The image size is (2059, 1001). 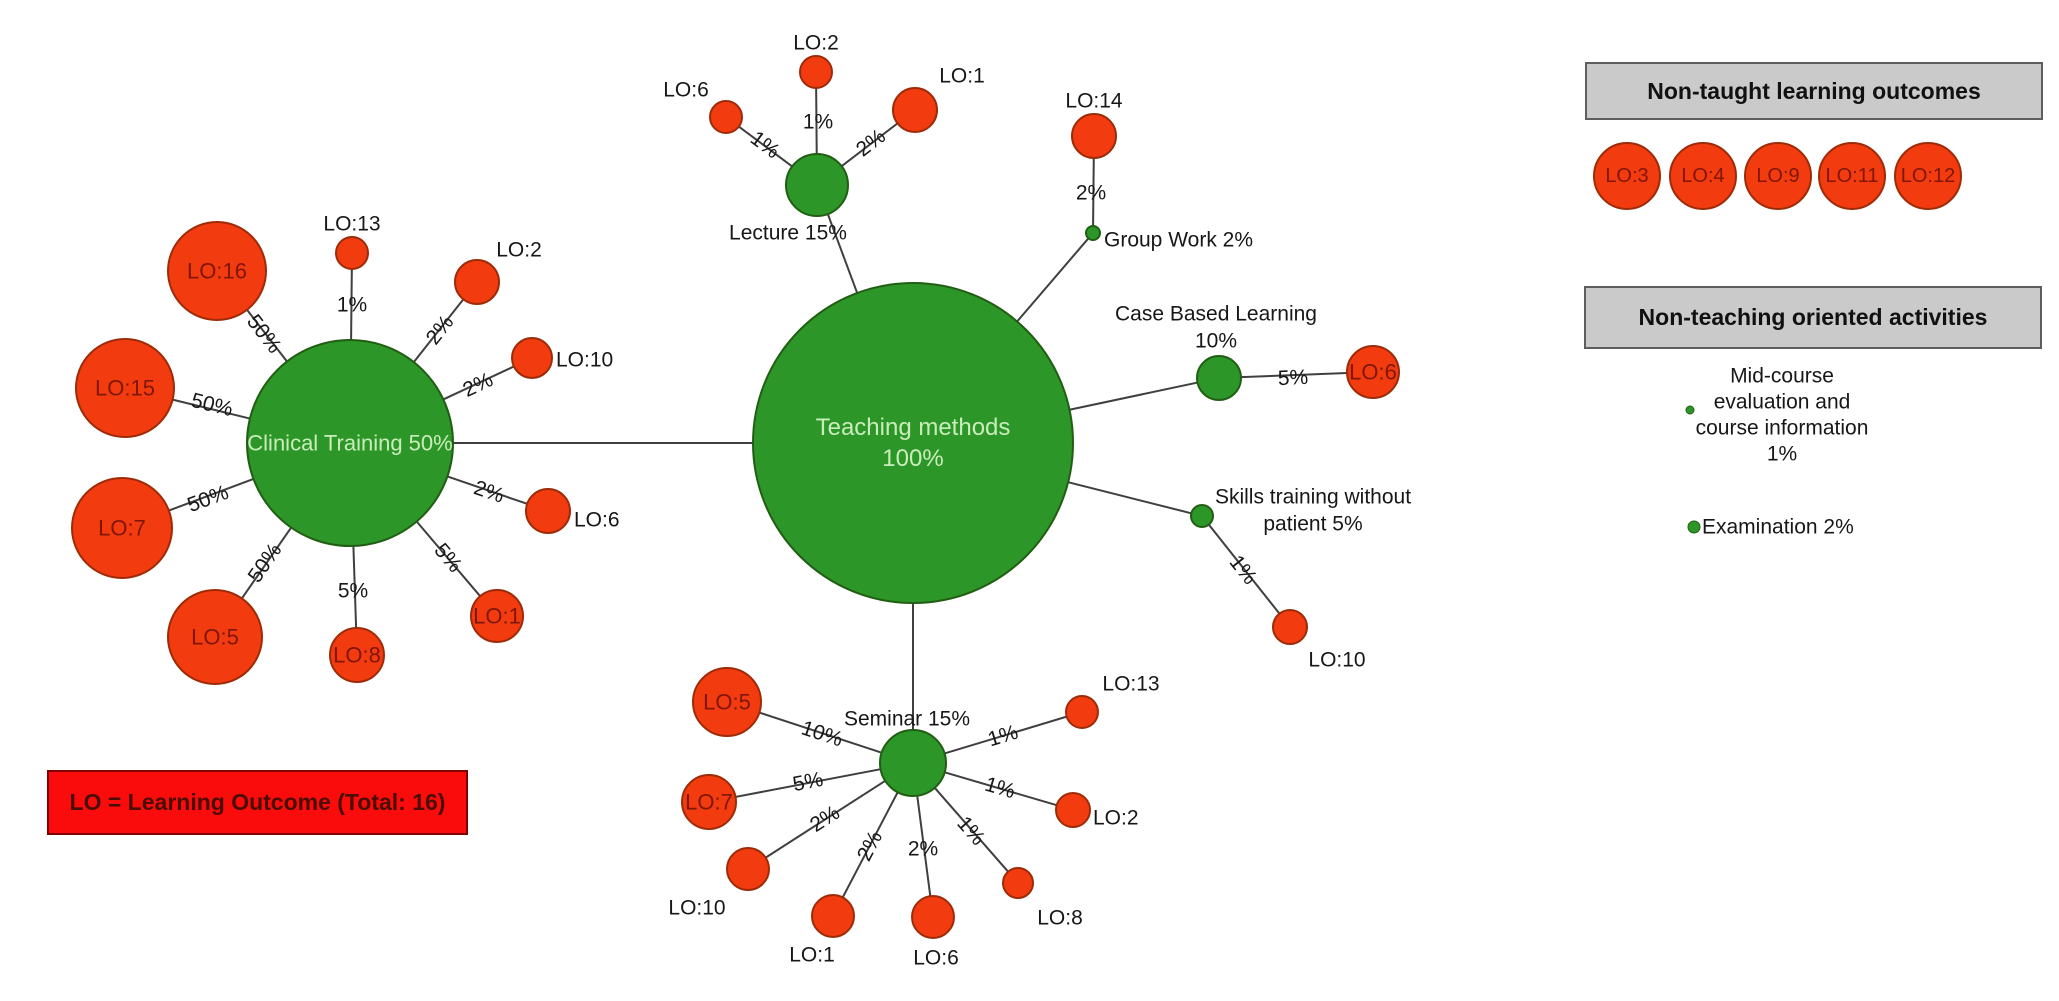 I want to click on edge-label-seminar-sem-lo7: 5%, so click(x=808, y=782).